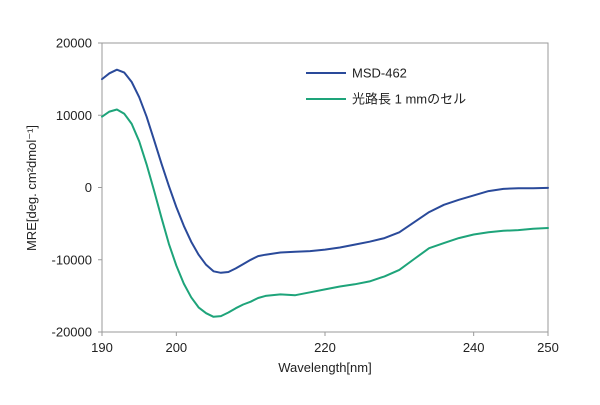 Image resolution: width=600 pixels, height=405 pixels. Describe the element at coordinates (72, 259) in the screenshot. I see `y-tick-label: -10000` at that location.